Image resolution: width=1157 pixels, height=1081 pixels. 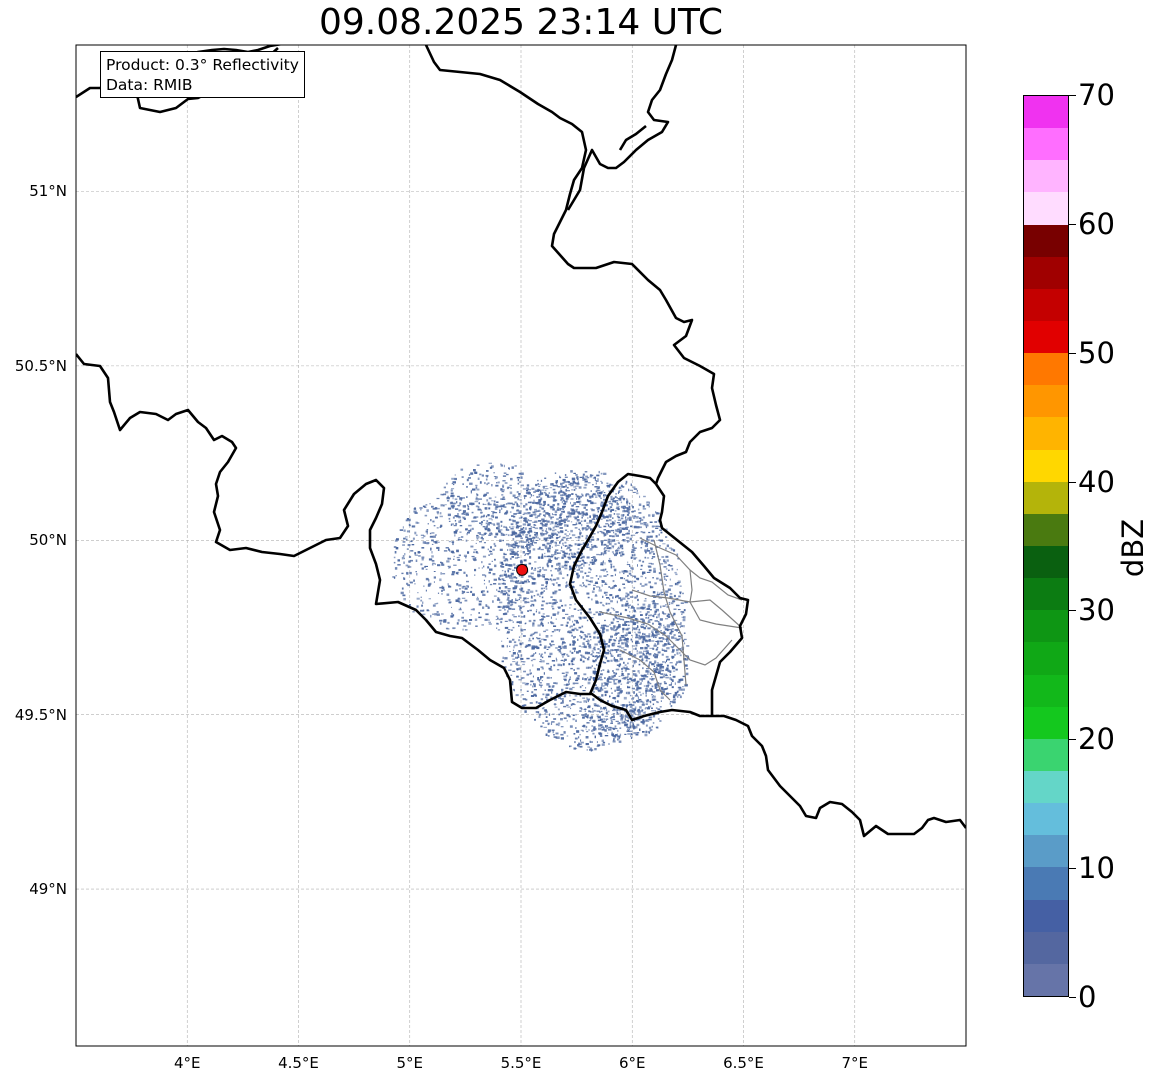 I want to click on colorbar-tick, so click(x=1072, y=740).